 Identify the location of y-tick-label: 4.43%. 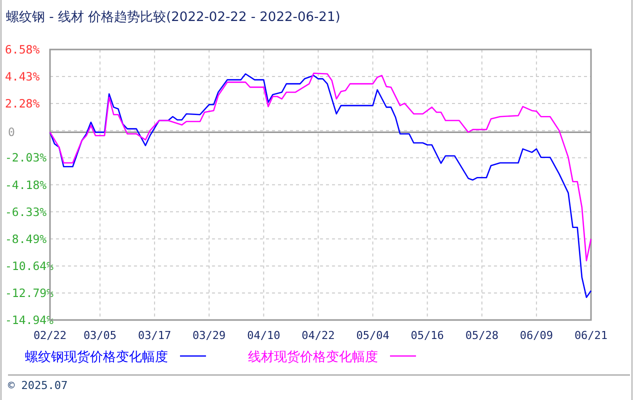
(22, 77).